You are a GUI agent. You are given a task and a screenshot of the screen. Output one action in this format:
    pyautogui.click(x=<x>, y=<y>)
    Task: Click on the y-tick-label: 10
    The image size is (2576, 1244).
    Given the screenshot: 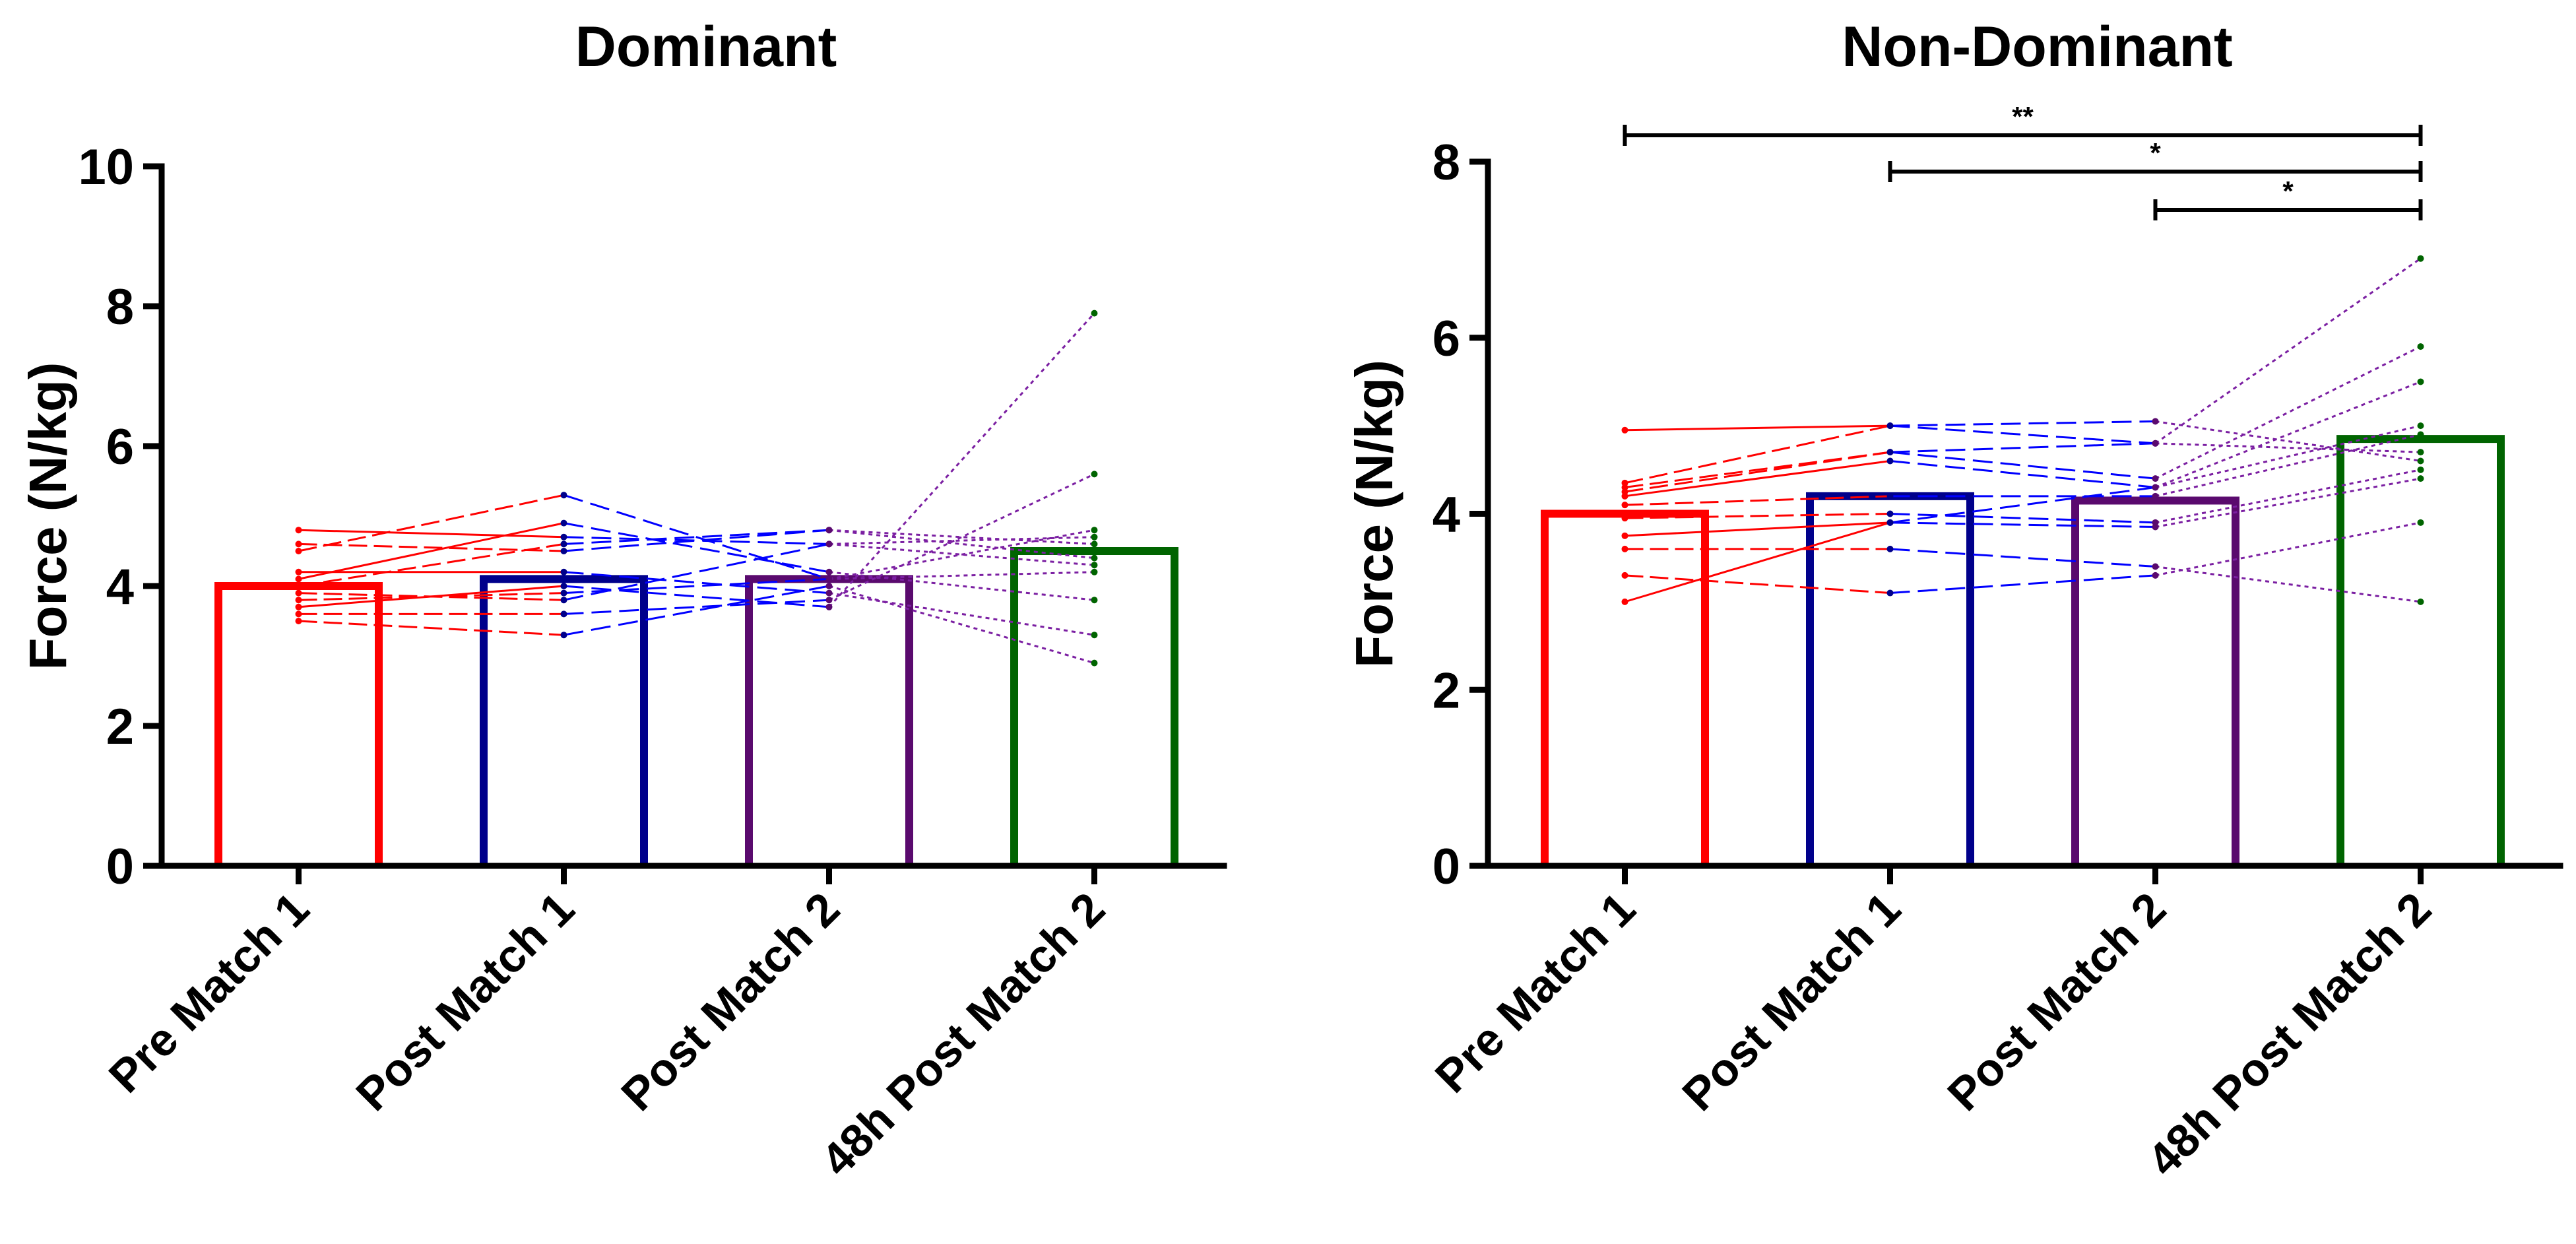 What is the action you would take?
    pyautogui.click(x=106, y=167)
    